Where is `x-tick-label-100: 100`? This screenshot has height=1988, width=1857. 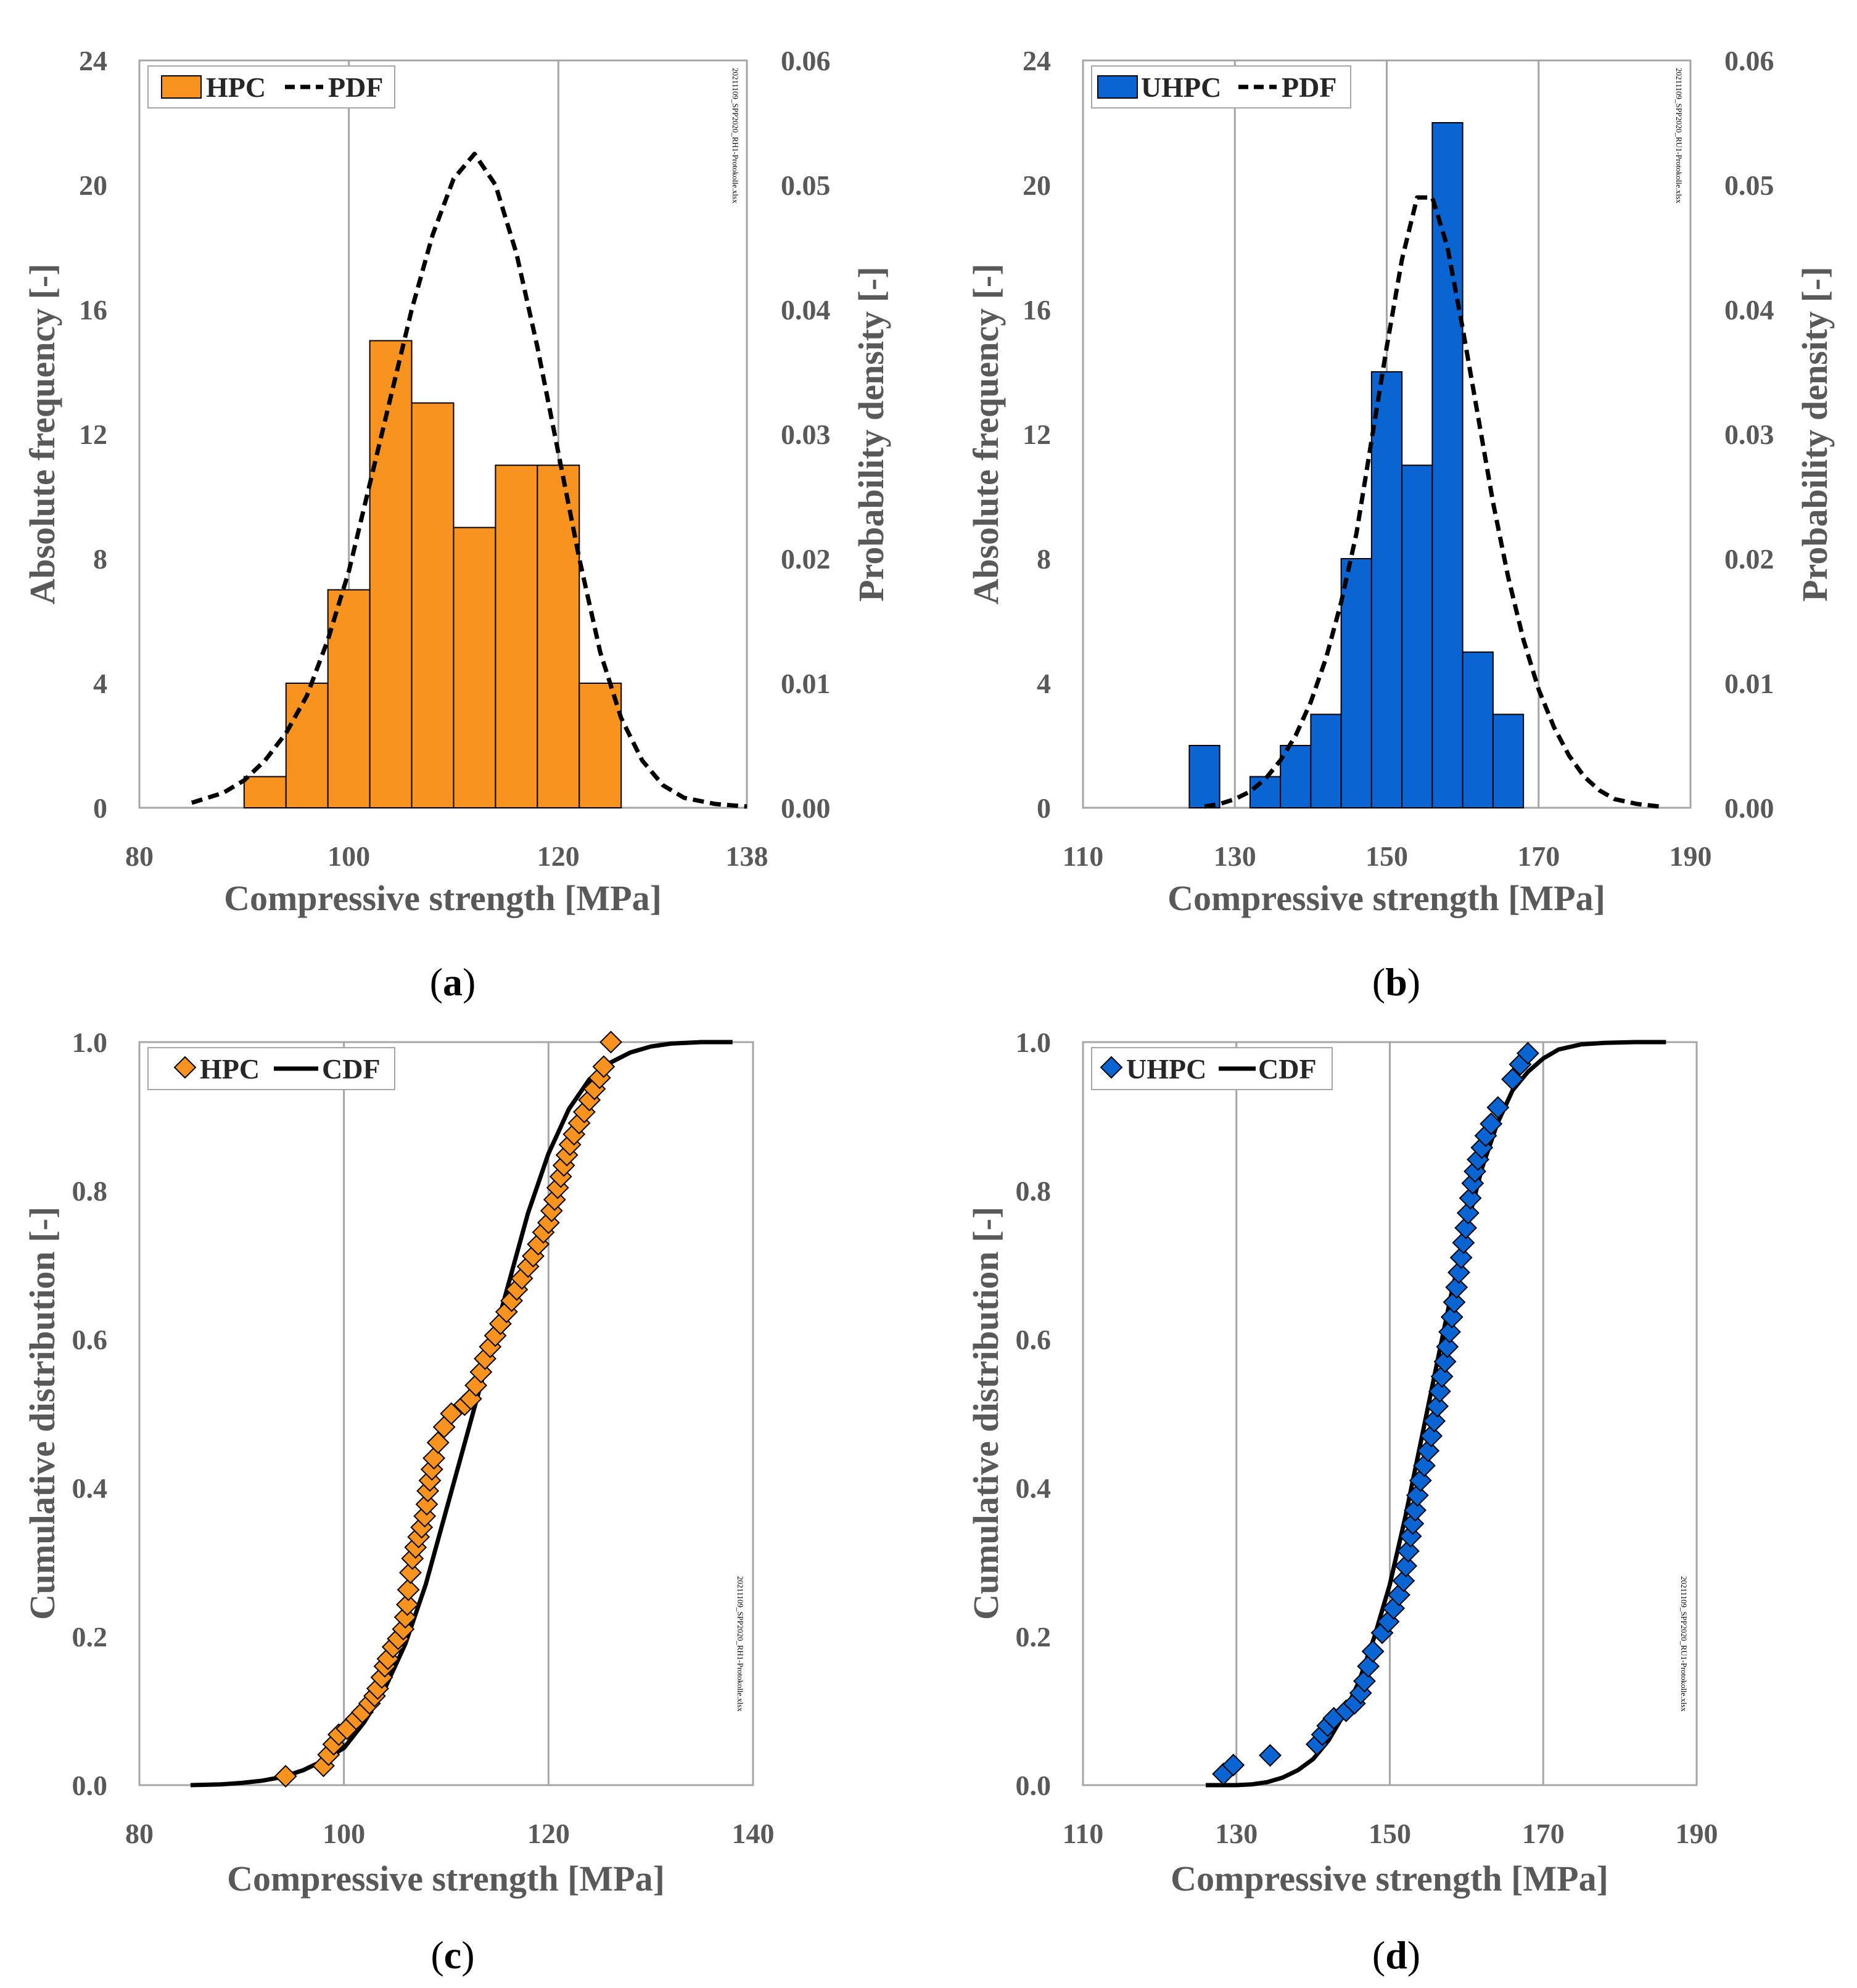 x-tick-label-100: 100 is located at coordinates (349, 856).